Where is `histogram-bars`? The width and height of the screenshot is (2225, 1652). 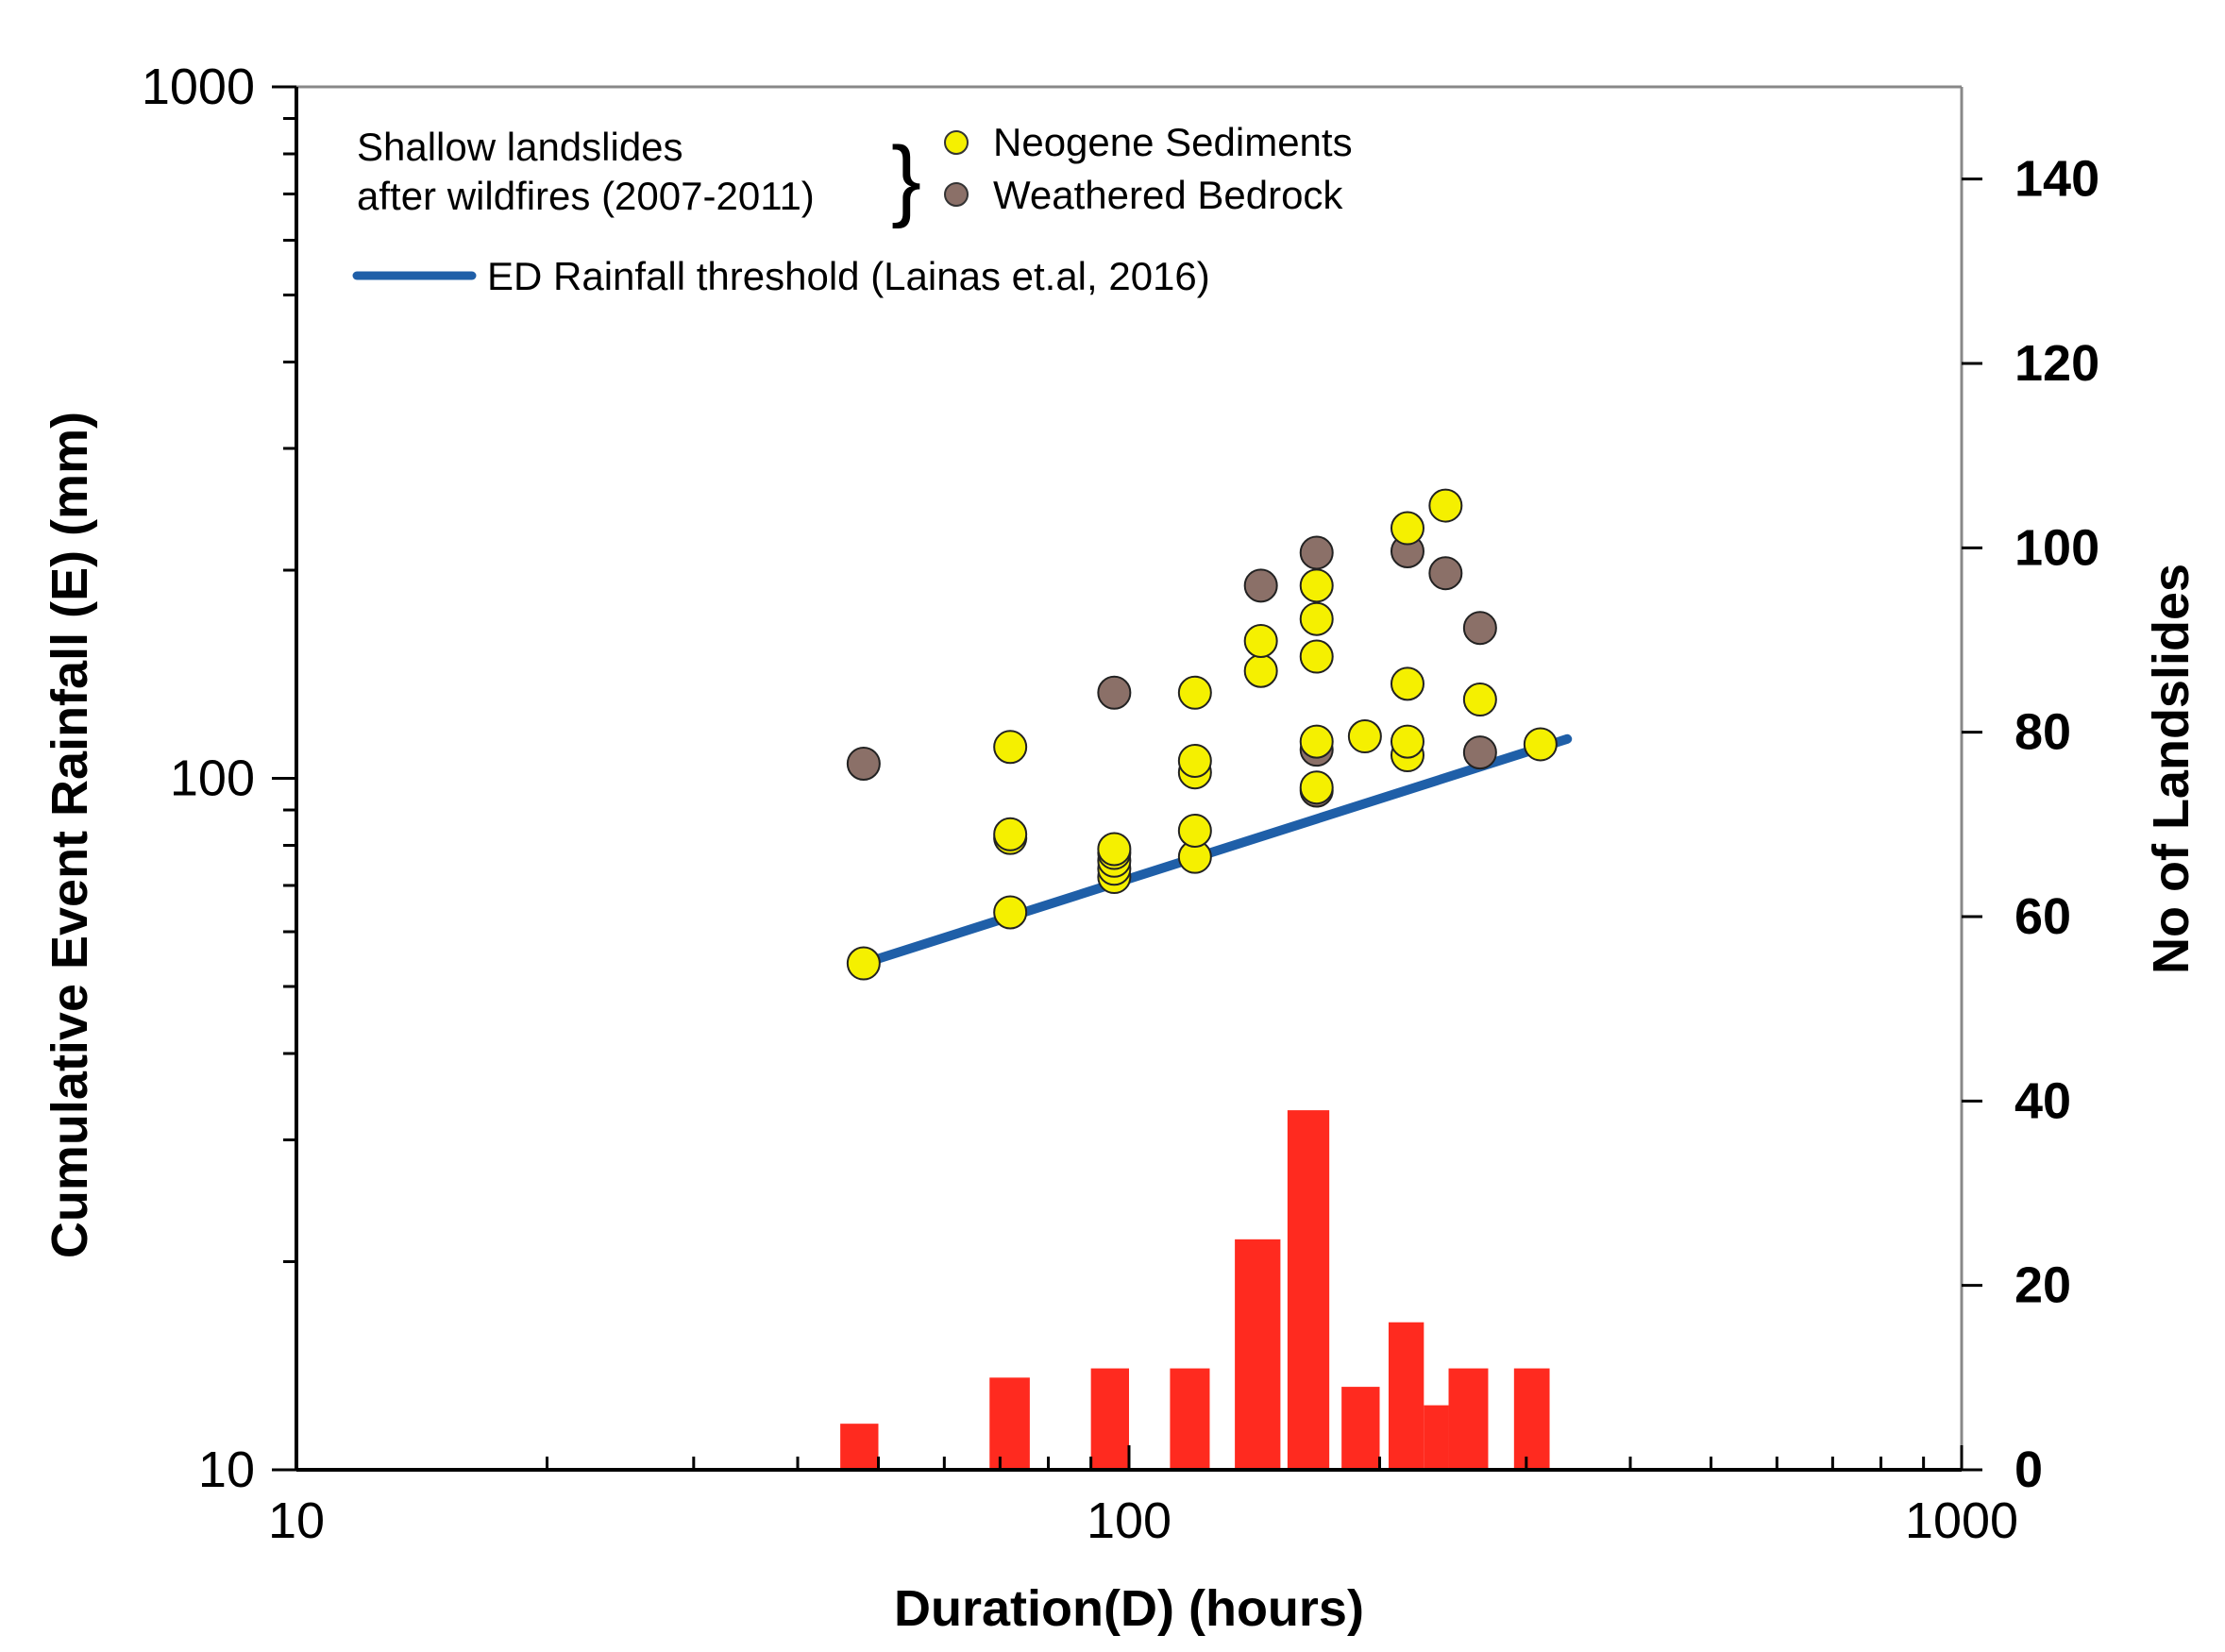
histogram-bars is located at coordinates (1195, 1290).